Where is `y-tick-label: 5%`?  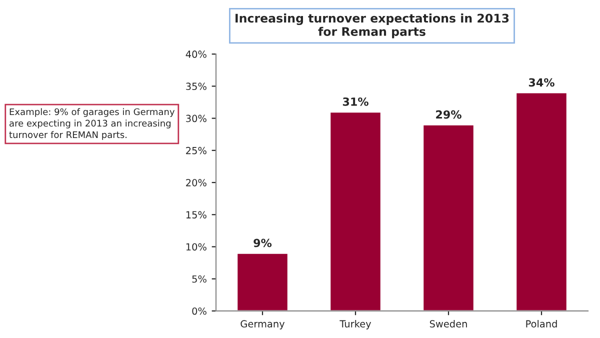
y-tick-label: 5% is located at coordinates (199, 279).